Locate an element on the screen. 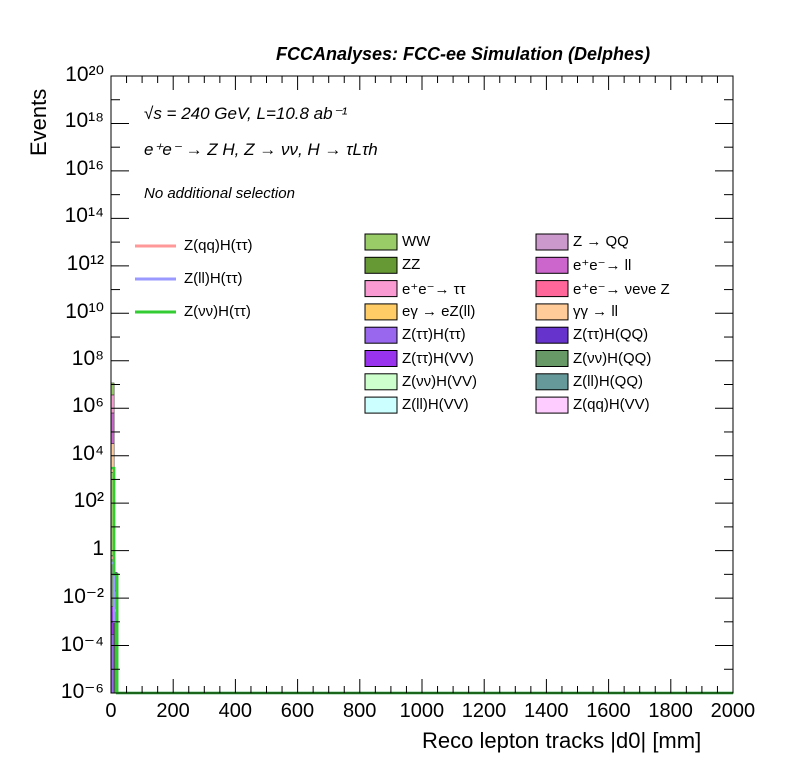 The width and height of the screenshot is (796, 772). legend-entry-background: e⁺e⁻→ ττ is located at coordinates (434, 289).